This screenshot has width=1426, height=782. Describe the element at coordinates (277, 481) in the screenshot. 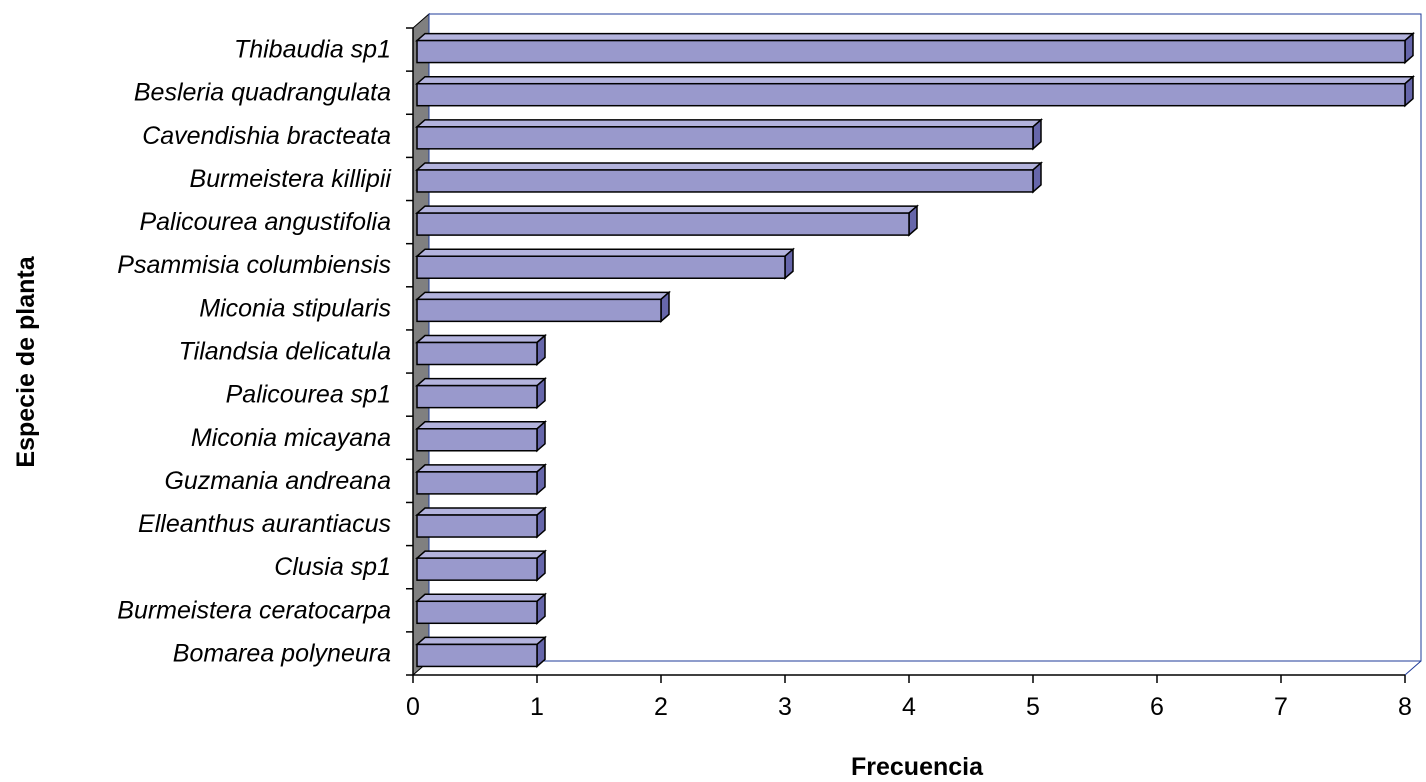

I see `category-label: Guzmania andreana` at that location.